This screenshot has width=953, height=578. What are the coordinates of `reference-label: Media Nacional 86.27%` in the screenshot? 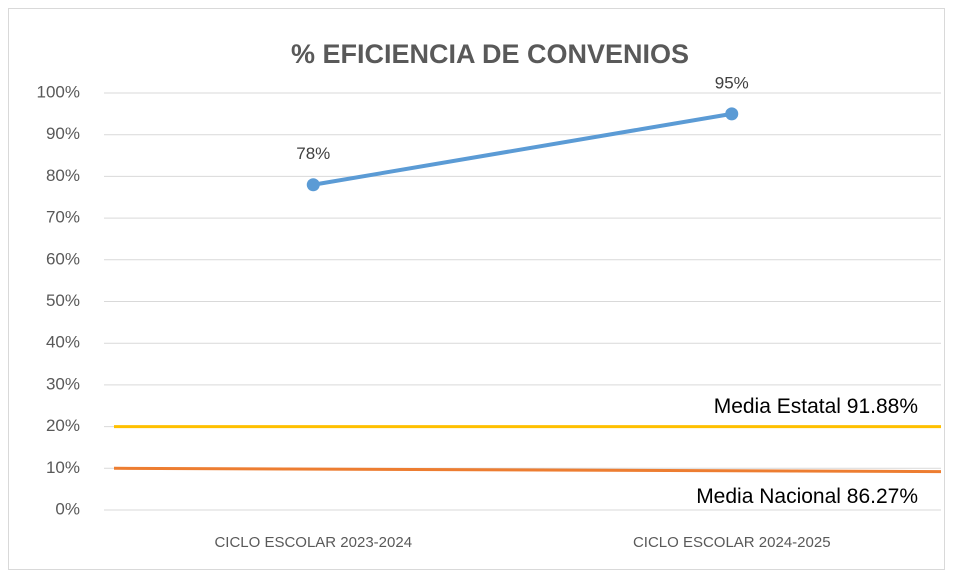 It's located at (807, 496).